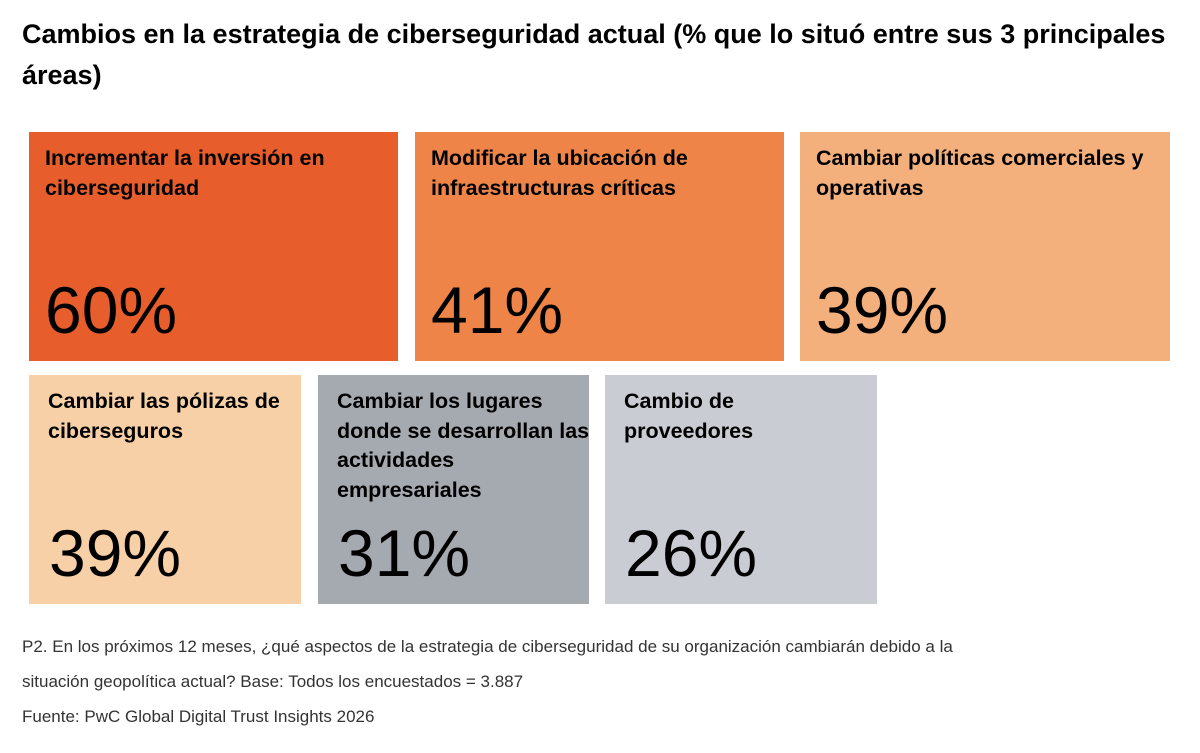 This screenshot has width=1200, height=753. What do you see at coordinates (689, 416) in the screenshot?
I see `tile-label: Cambio de proveedores` at bounding box center [689, 416].